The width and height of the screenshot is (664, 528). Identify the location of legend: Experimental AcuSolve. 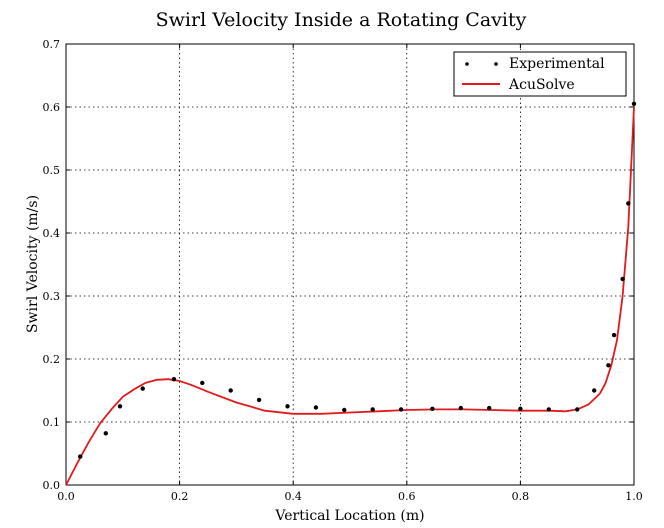
(540, 74).